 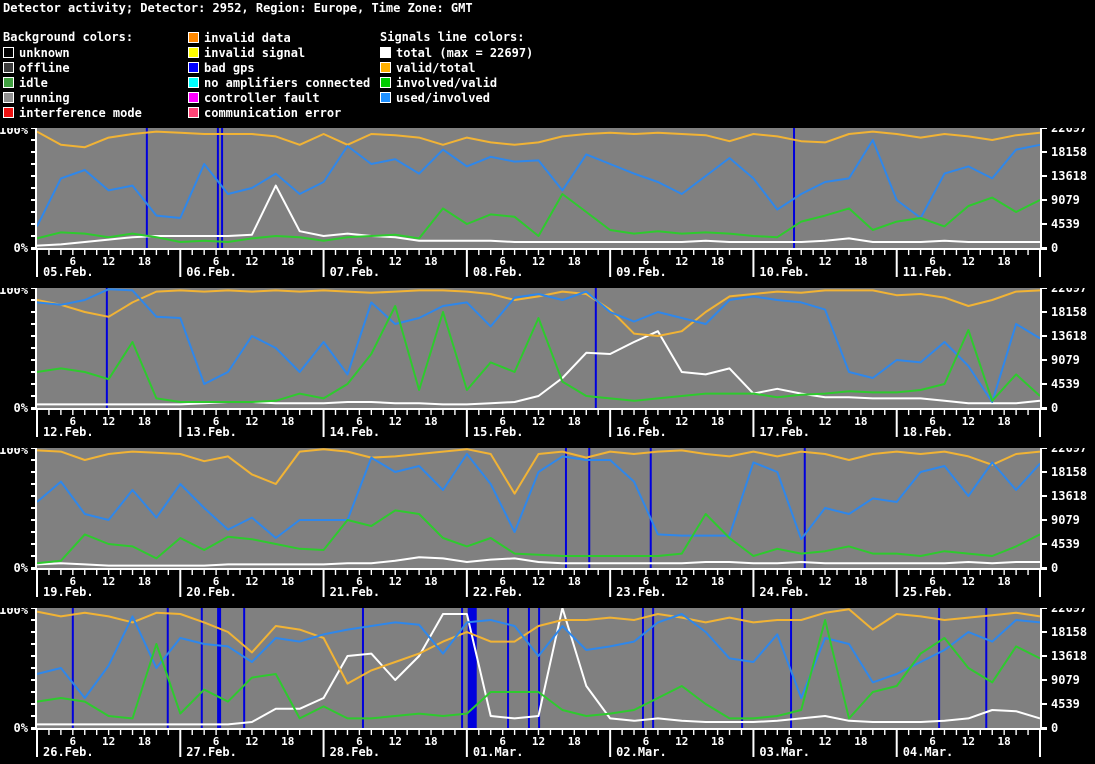 What do you see at coordinates (279, 82) in the screenshot?
I see `legend-item: no amplifiers connected` at bounding box center [279, 82].